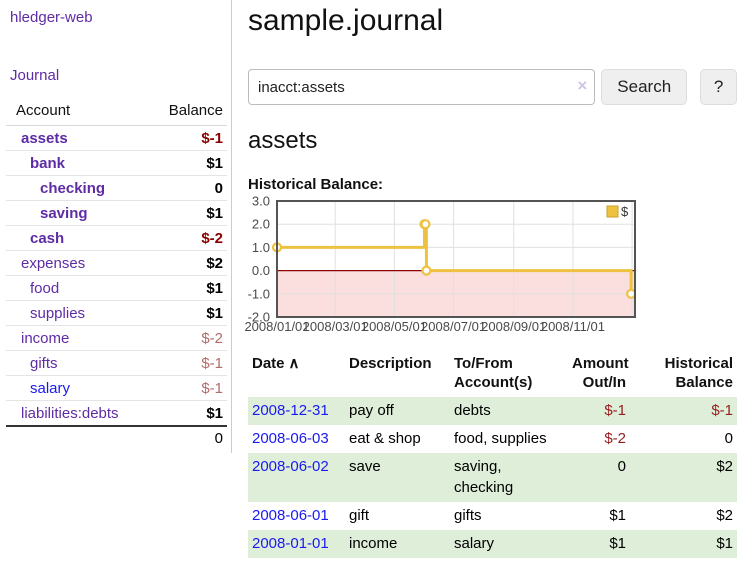  What do you see at coordinates (261, 270) in the screenshot?
I see `svg-text: 0.0` at bounding box center [261, 270].